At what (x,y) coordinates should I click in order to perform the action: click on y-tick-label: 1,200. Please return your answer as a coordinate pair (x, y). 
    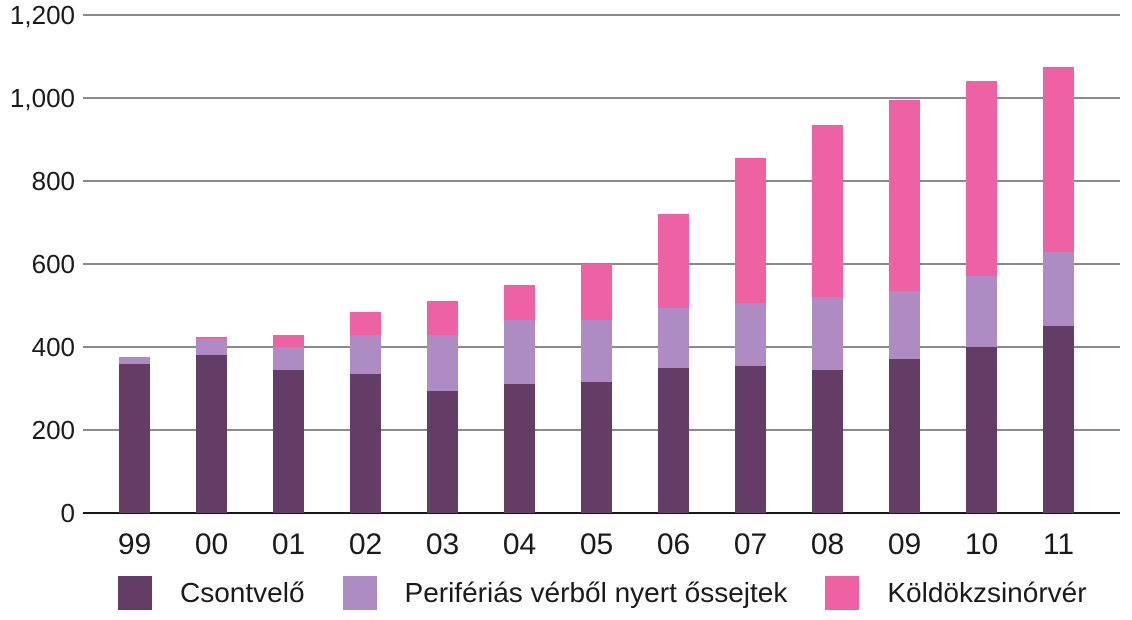
    Looking at the image, I should click on (42, 15).